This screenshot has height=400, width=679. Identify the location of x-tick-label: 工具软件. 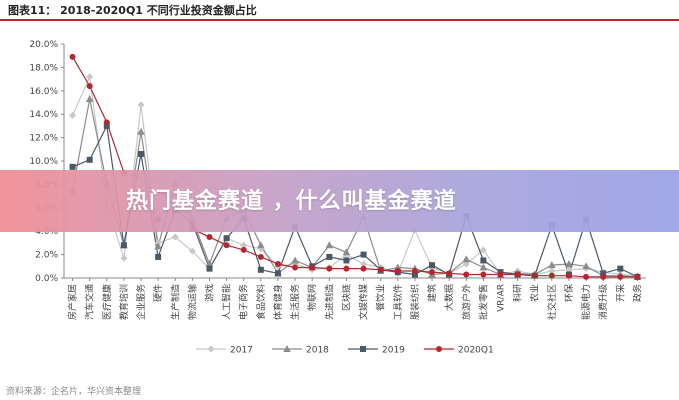
(398, 302).